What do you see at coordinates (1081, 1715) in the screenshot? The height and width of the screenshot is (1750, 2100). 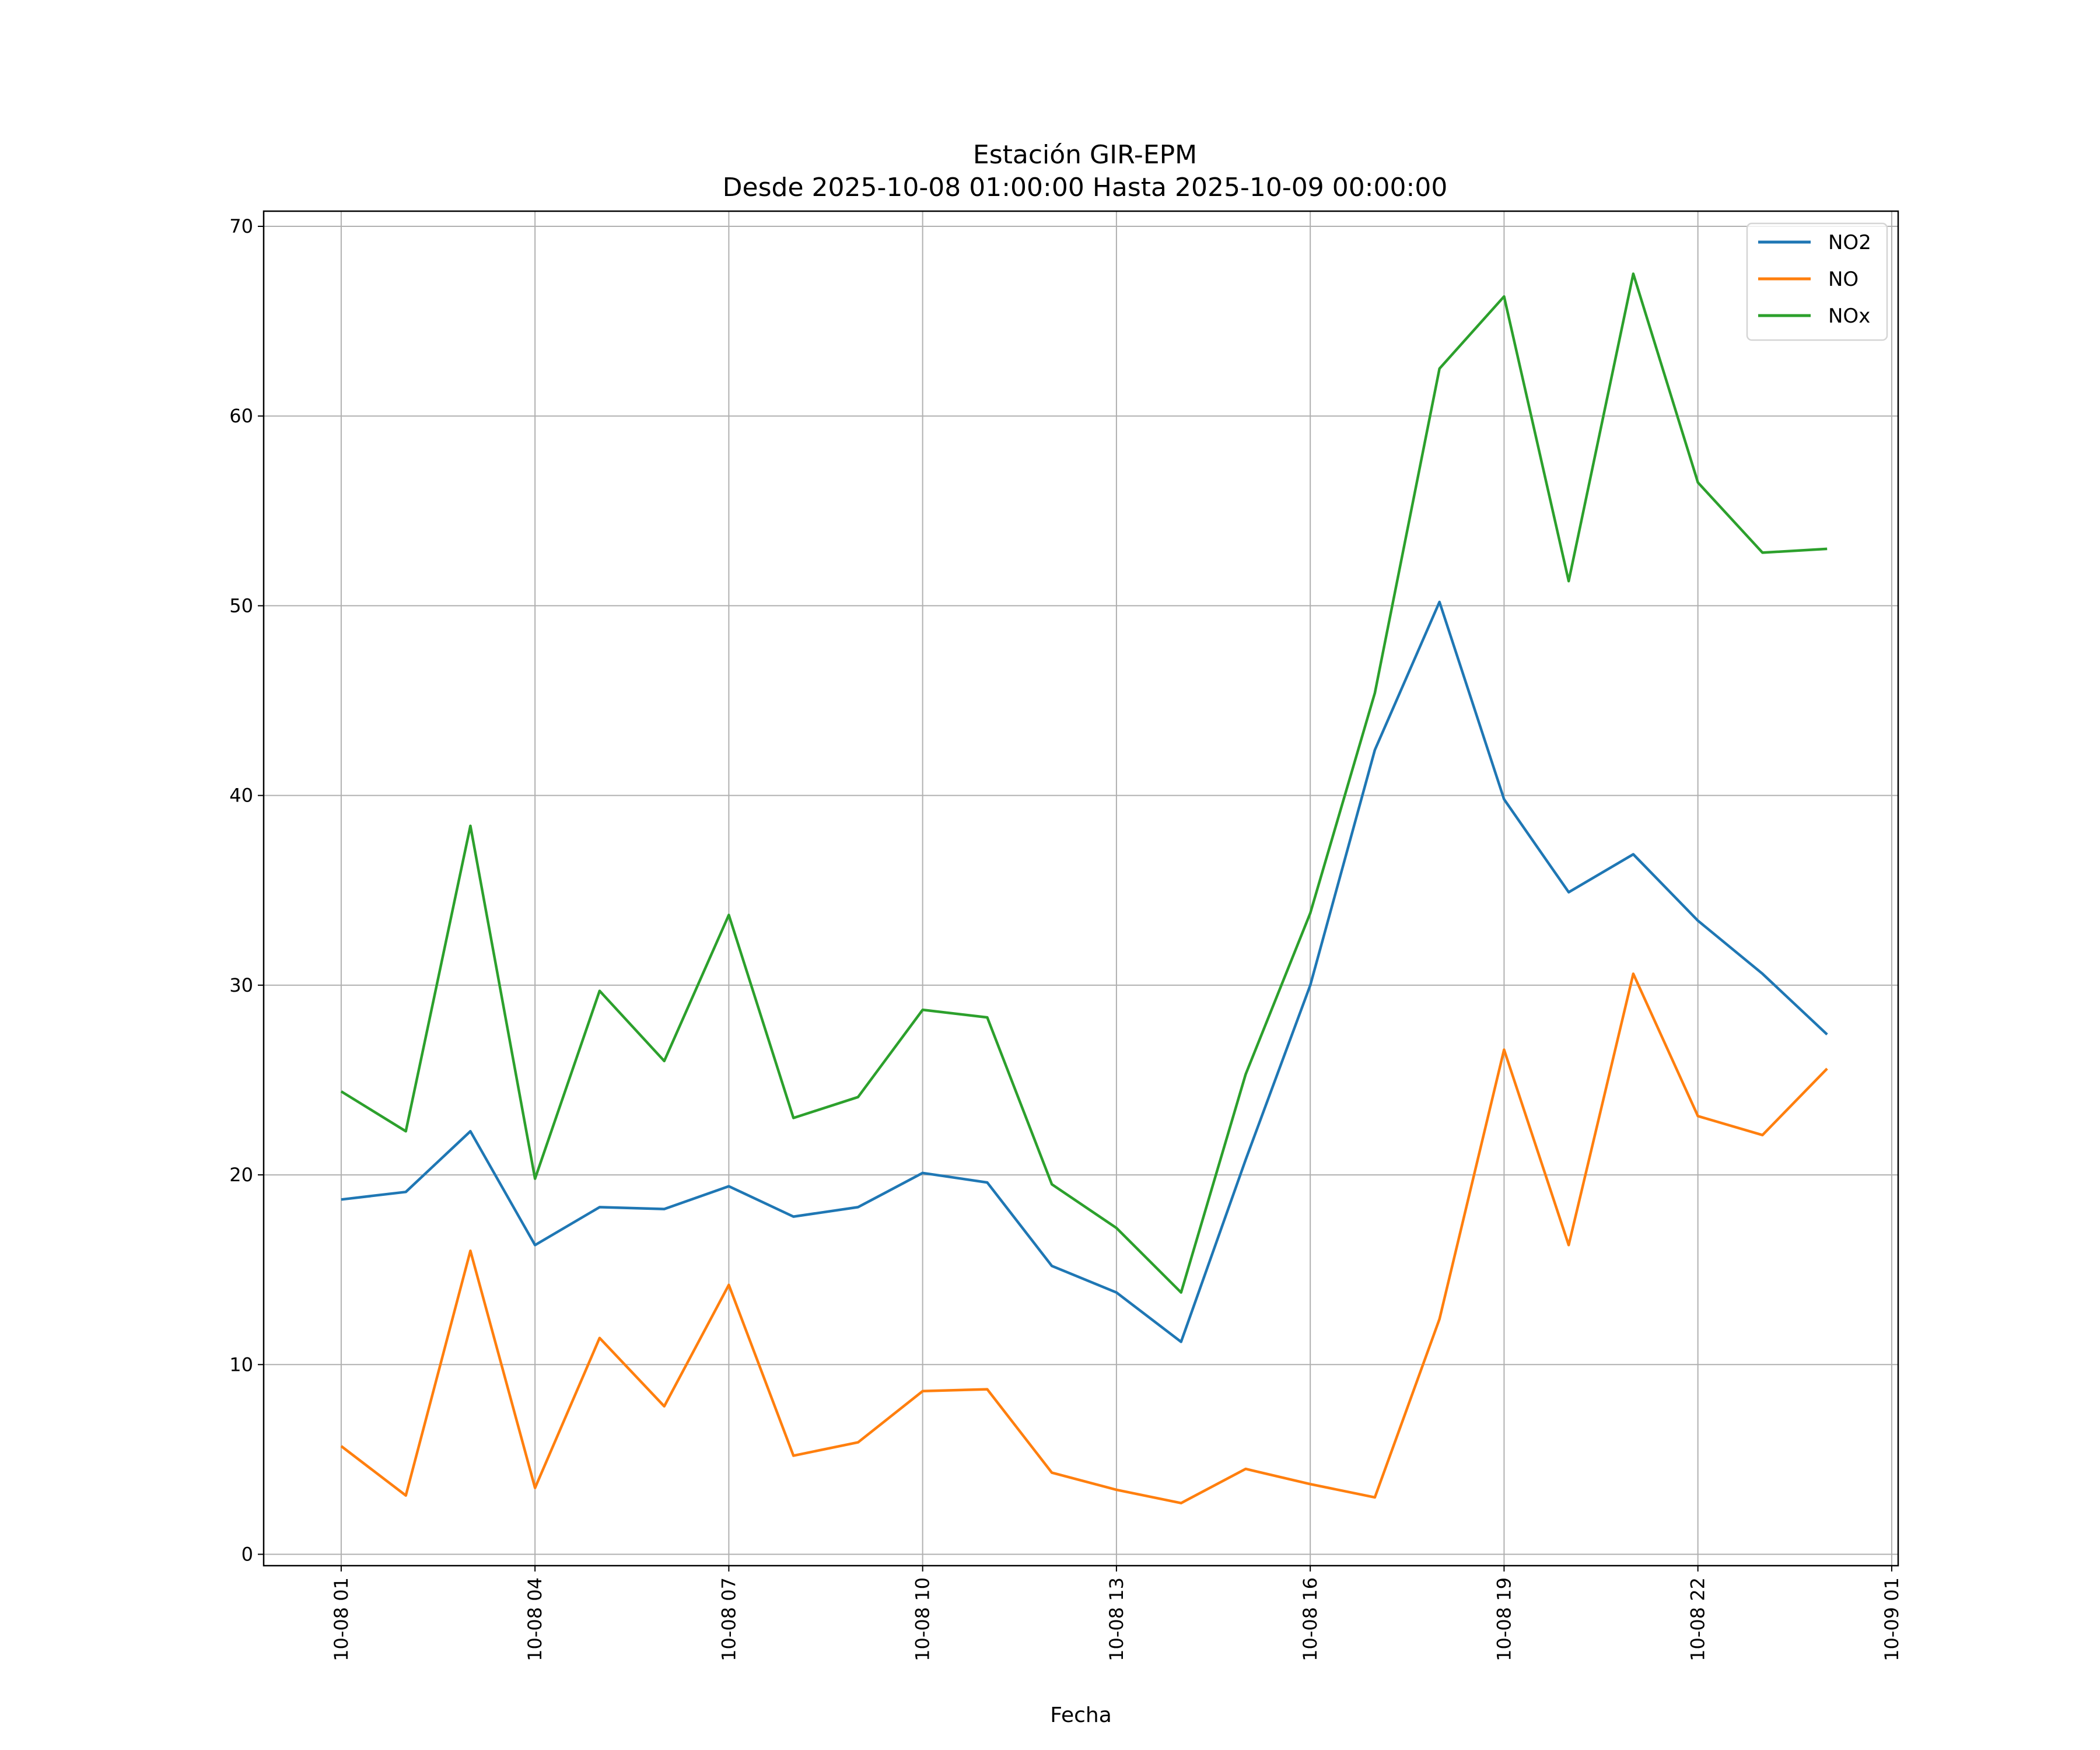 I see `x-axis-label: Fecha` at bounding box center [1081, 1715].